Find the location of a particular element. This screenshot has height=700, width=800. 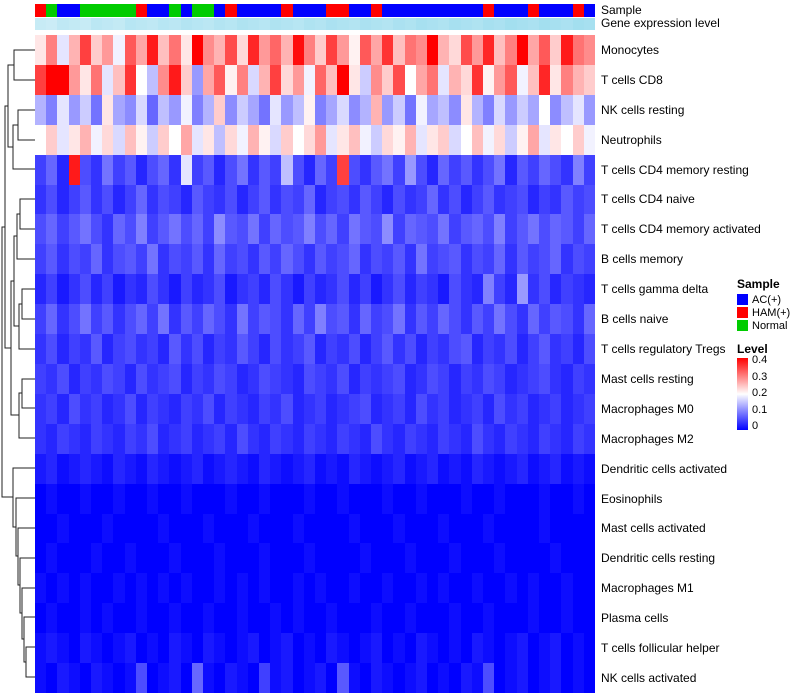

row-label: NK cells activated is located at coordinates (649, 678).